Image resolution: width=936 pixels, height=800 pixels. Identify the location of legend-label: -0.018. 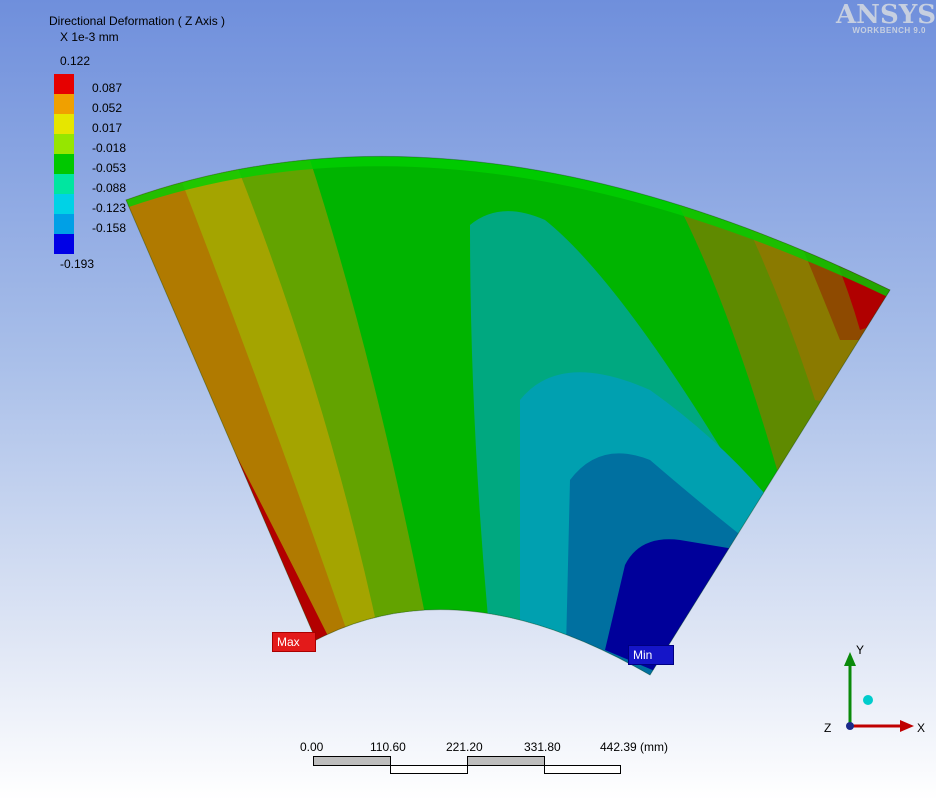
(109, 148).